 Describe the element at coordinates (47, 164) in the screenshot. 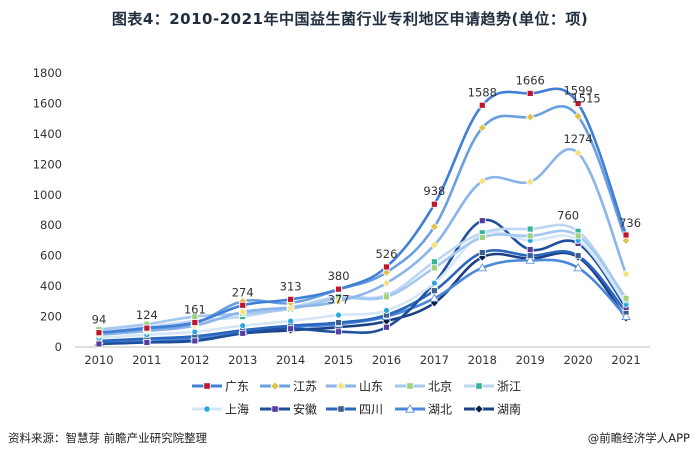

I see `y-tick-label: 1200` at that location.